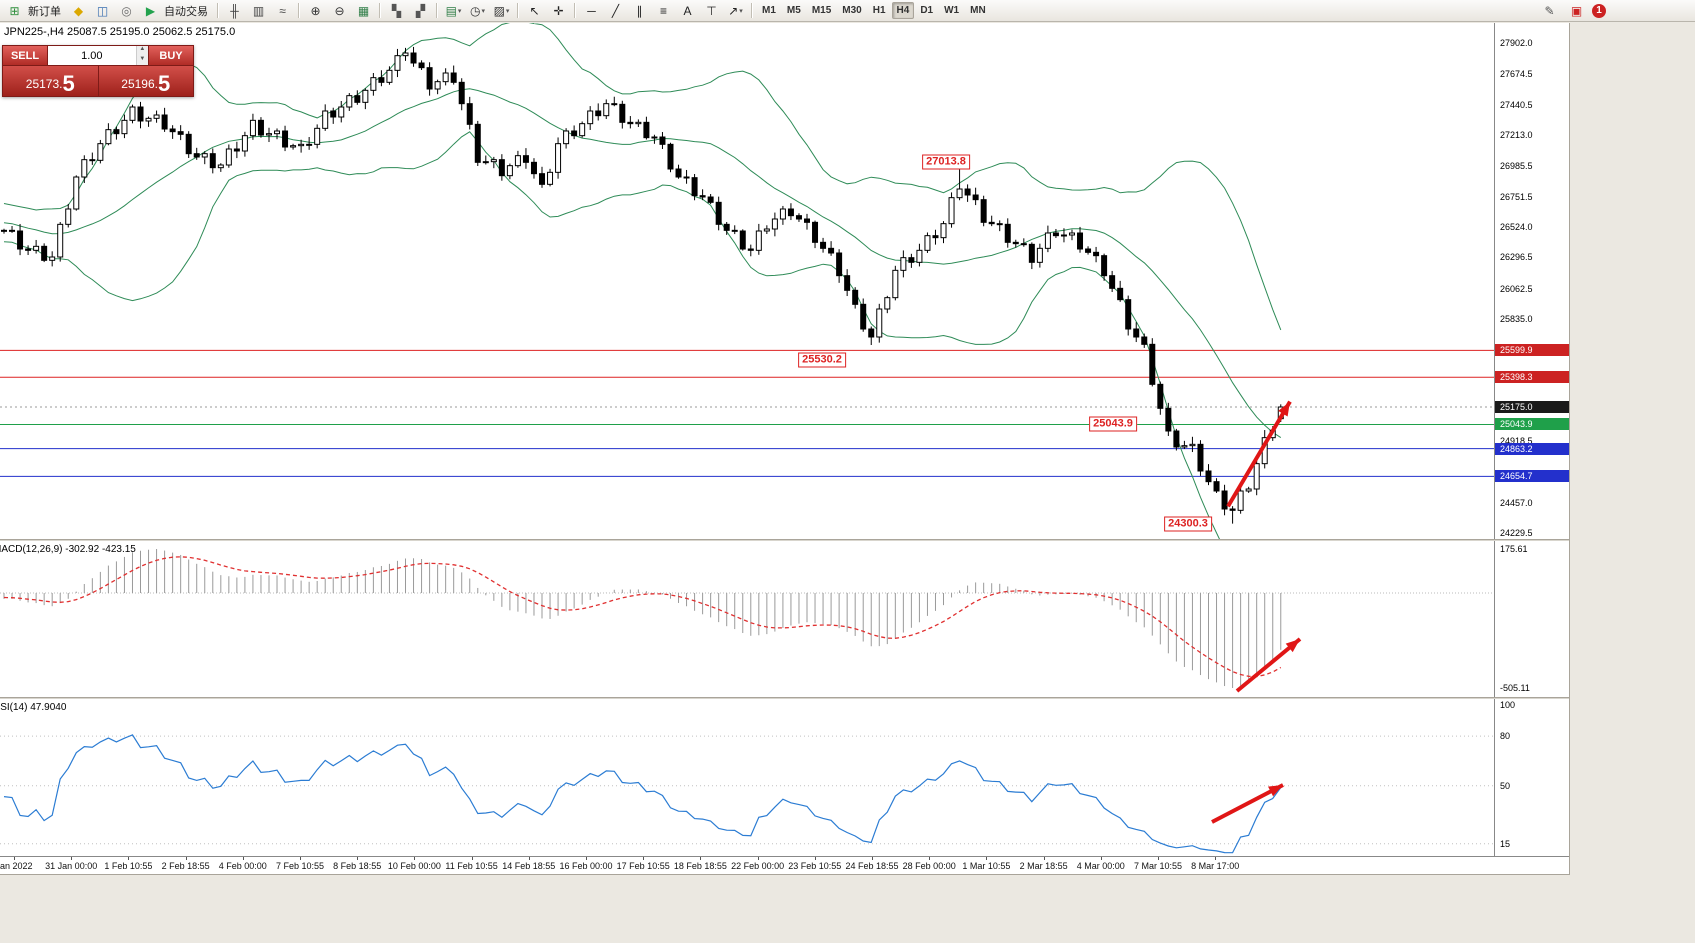 Image resolution: width=1695 pixels, height=943 pixels. I want to click on label-icon: ⊤, so click(711, 10).